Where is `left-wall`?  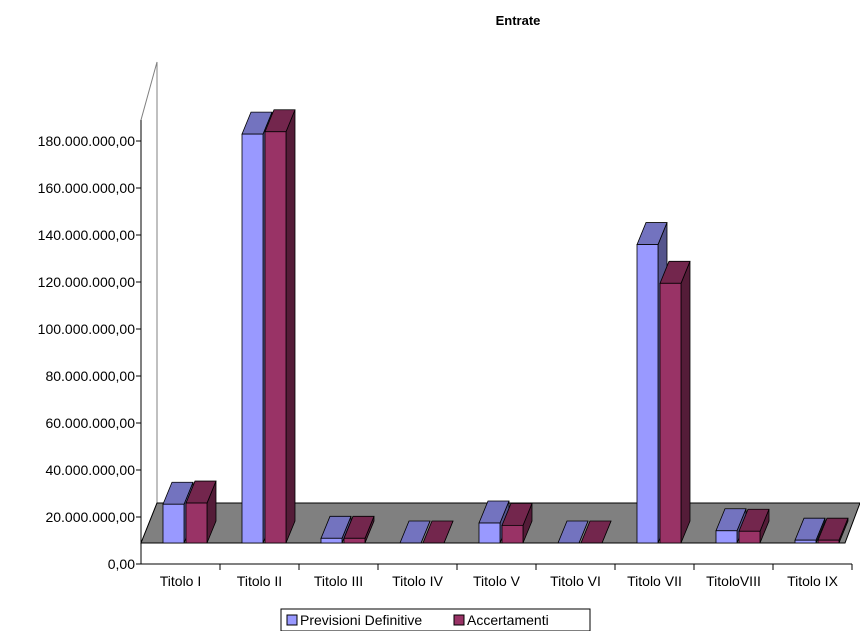
left-wall is located at coordinates (149, 302).